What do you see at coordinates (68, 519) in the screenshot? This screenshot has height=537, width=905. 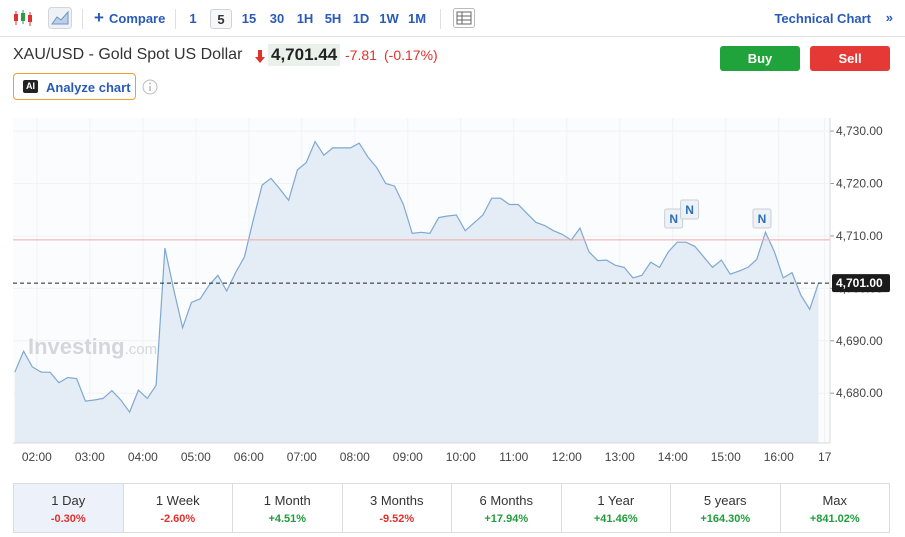 I see `performance-change: -0.30%` at bounding box center [68, 519].